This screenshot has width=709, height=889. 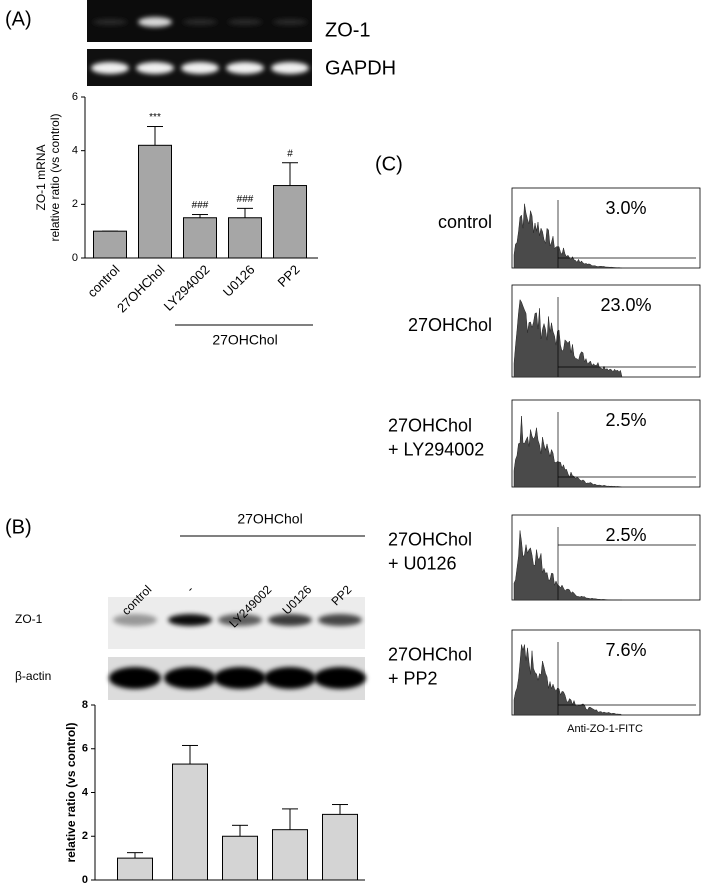 What do you see at coordinates (269, 519) in the screenshot?
I see `treatment-label: 27OHChol` at bounding box center [269, 519].